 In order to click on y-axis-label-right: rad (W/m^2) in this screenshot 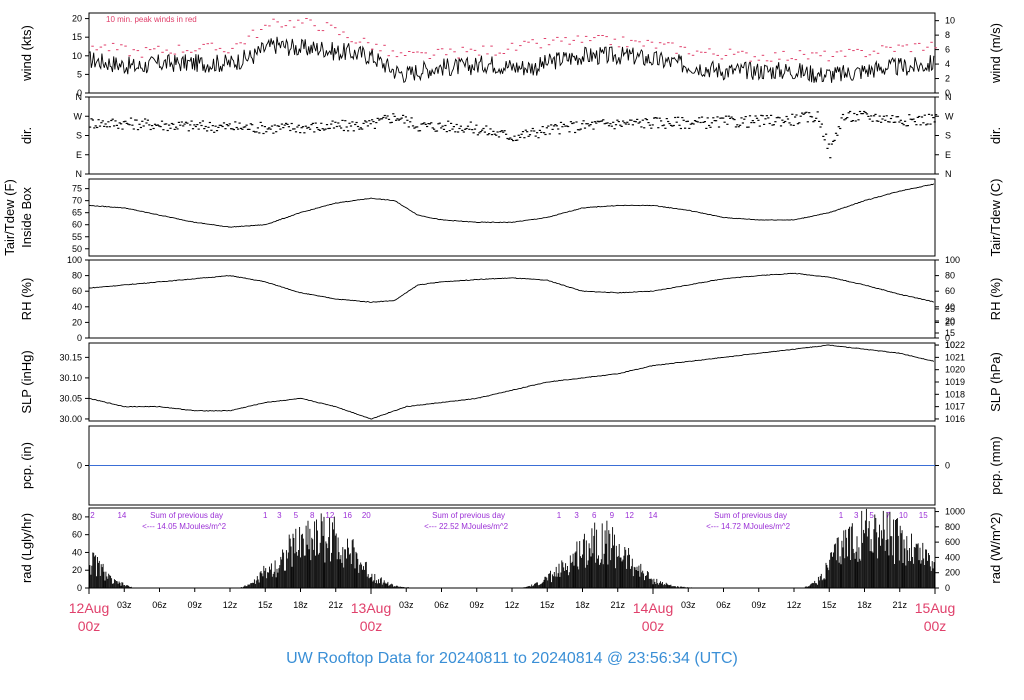, I will do `click(995, 547)`.